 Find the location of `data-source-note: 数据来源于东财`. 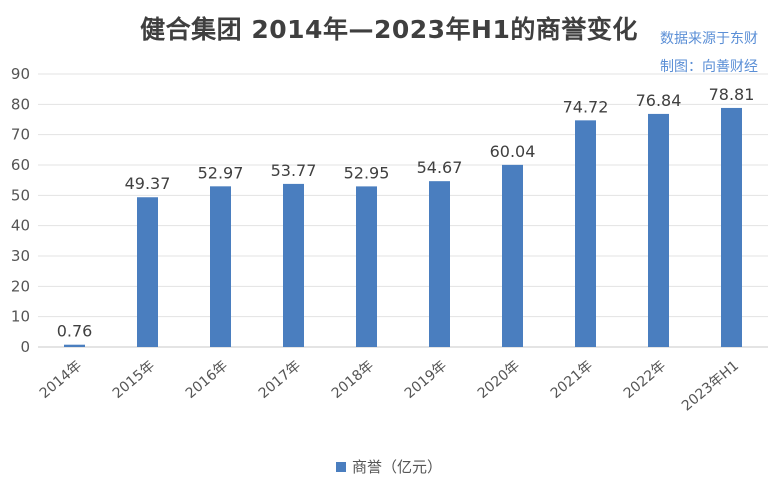

data-source-note: 数据来源于东财 is located at coordinates (709, 39).